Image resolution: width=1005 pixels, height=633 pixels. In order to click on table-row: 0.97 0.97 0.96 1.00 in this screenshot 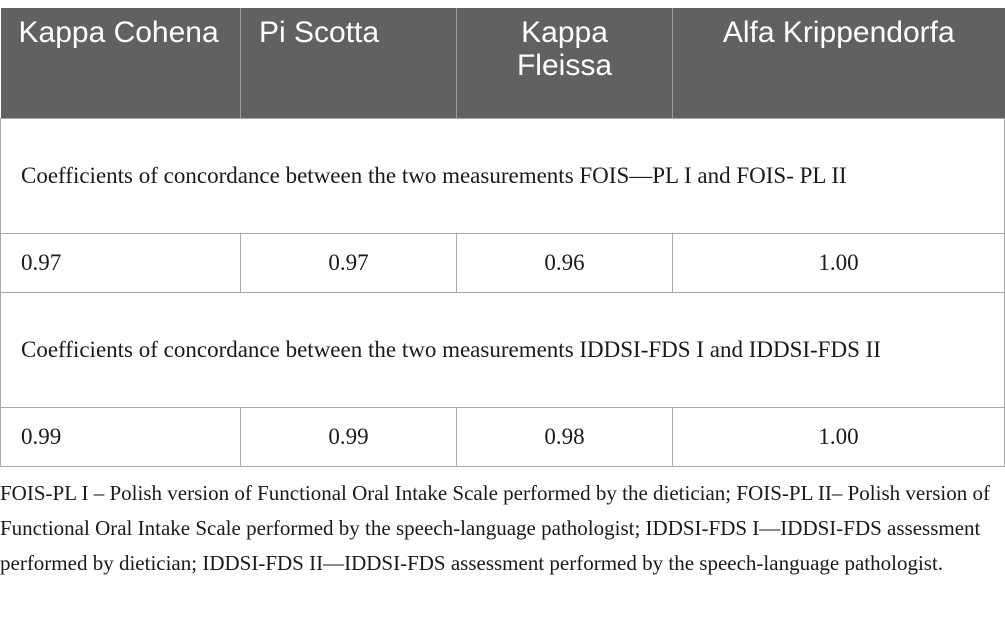, I will do `click(502, 262)`.